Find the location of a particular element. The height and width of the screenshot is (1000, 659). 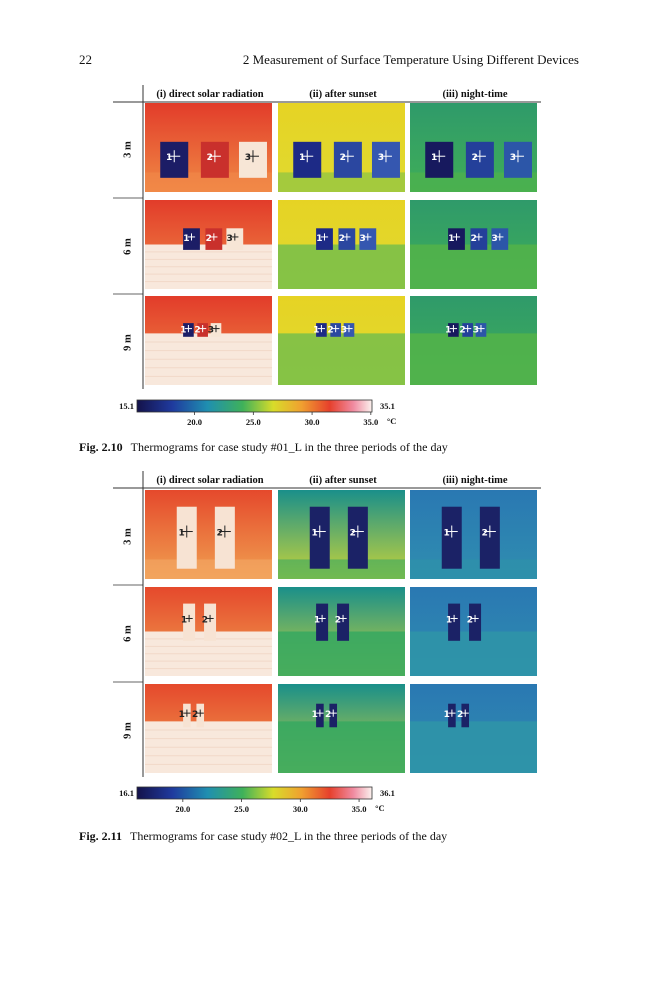

colorbar-max: 36.1 is located at coordinates (387, 793).